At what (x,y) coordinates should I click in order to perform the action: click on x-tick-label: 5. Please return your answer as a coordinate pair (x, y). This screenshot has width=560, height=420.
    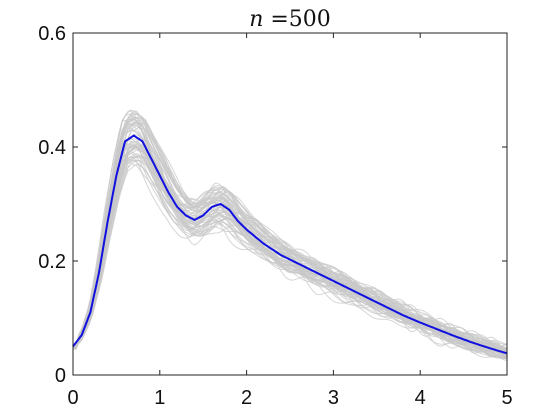
    Looking at the image, I should click on (506, 398).